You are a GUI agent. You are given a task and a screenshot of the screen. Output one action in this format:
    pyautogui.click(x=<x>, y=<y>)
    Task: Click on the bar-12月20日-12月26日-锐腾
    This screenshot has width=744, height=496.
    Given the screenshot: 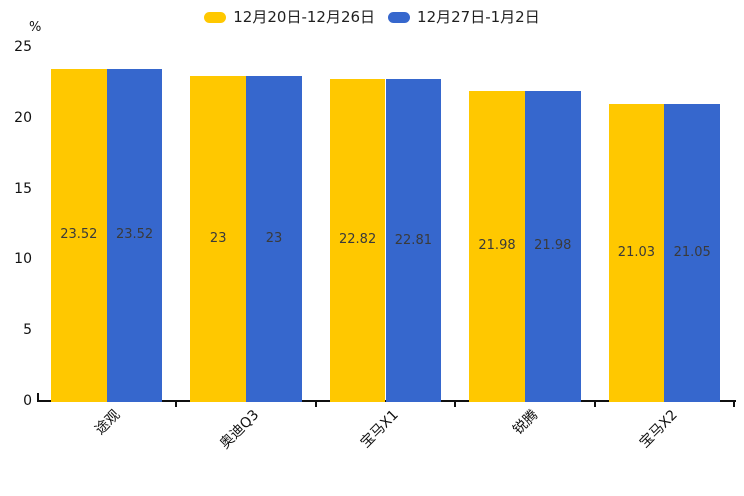 What is the action you would take?
    pyautogui.click(x=497, y=246)
    